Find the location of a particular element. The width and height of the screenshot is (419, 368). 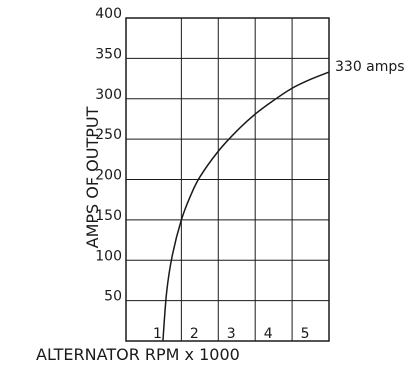

y-tick-50: 50 is located at coordinates (113, 297).